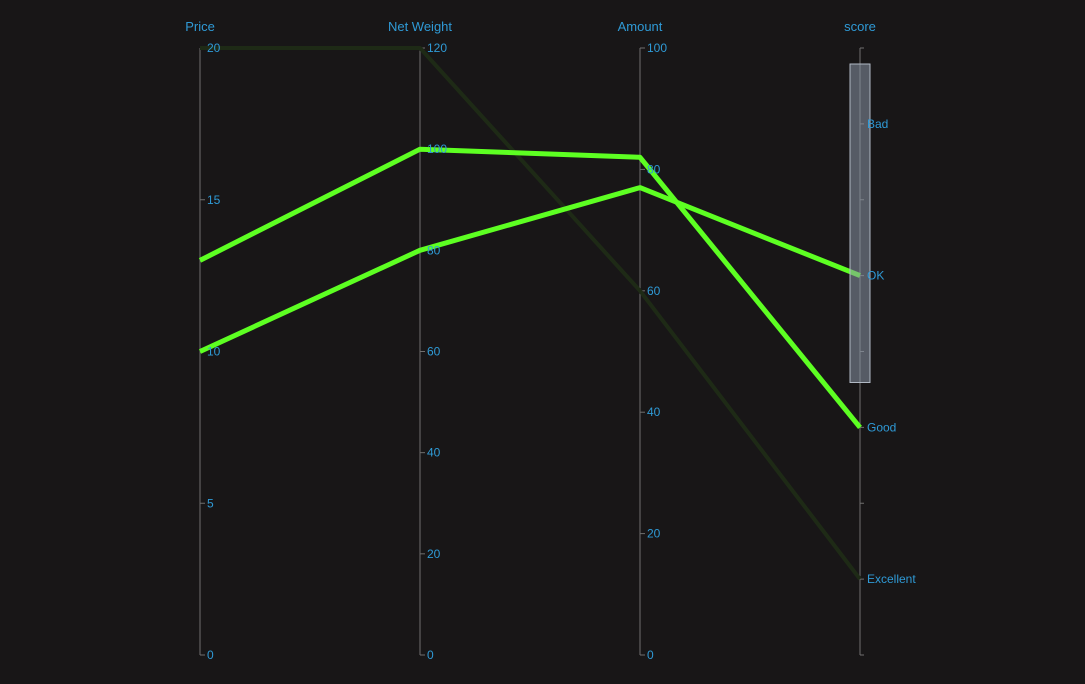 The image size is (1085, 684). What do you see at coordinates (650, 655) in the screenshot?
I see `tick-label-amount-0: 0` at bounding box center [650, 655].